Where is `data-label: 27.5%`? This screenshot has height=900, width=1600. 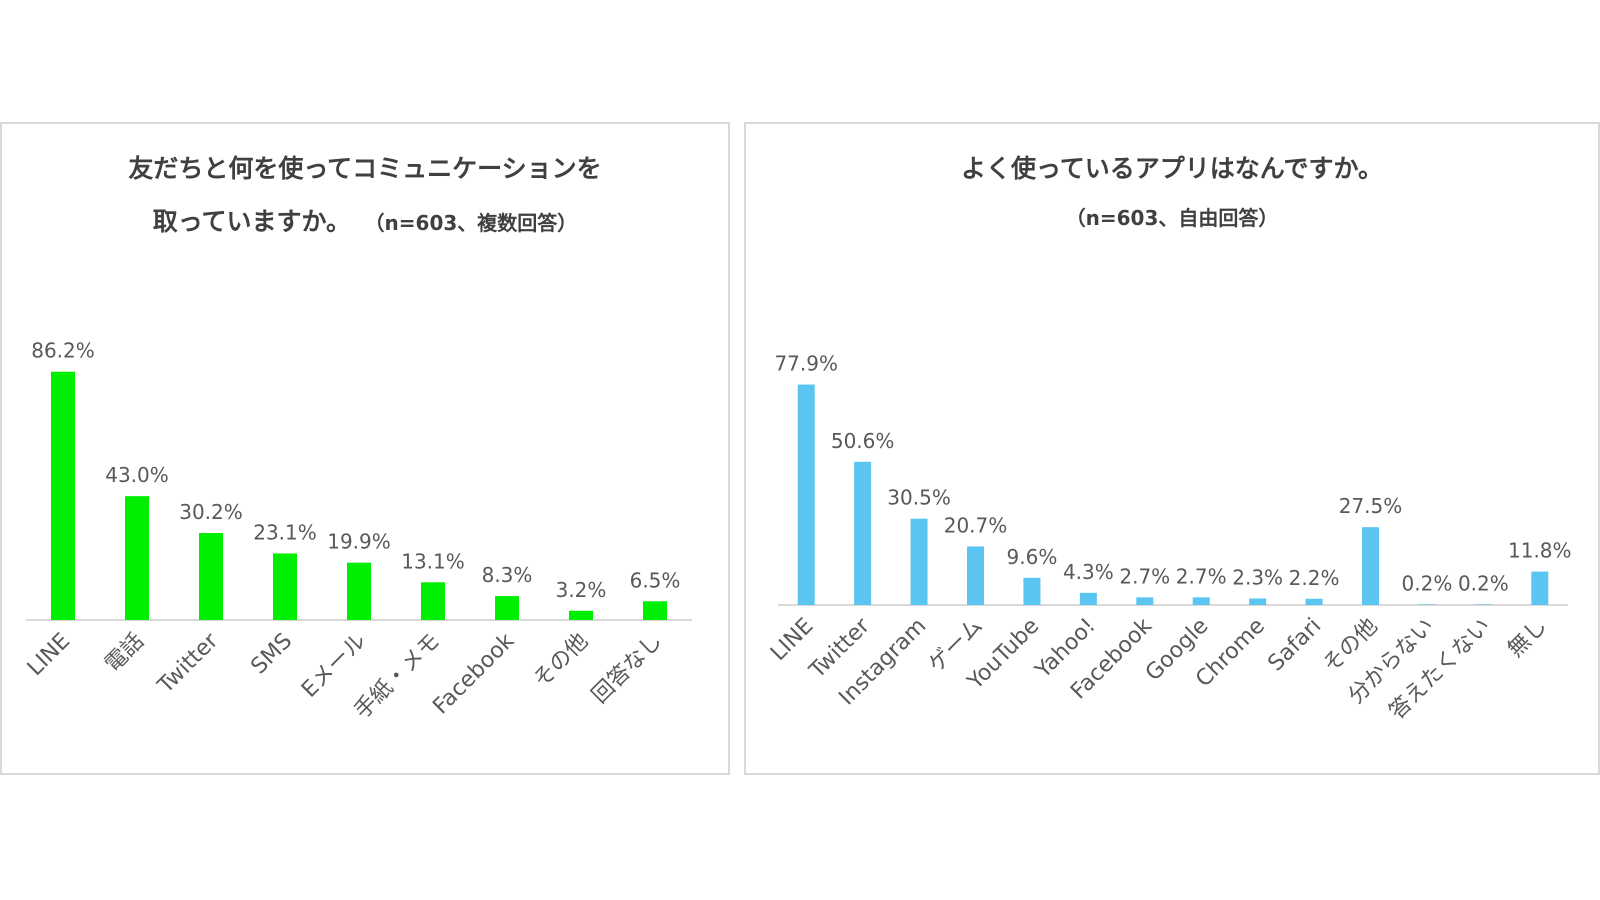 data-label: 27.5% is located at coordinates (1371, 506).